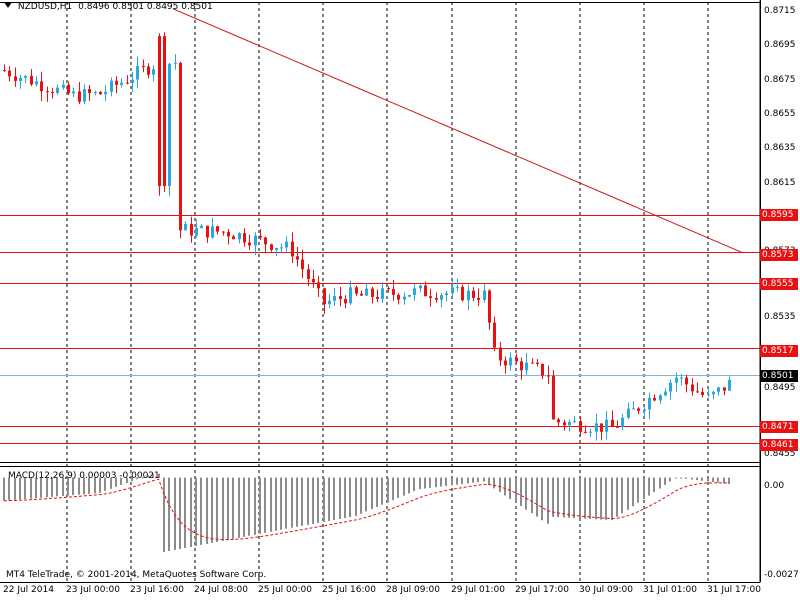 The image size is (800, 600). What do you see at coordinates (780, 183) in the screenshot?
I see `price-tick: 0.8615` at bounding box center [780, 183].